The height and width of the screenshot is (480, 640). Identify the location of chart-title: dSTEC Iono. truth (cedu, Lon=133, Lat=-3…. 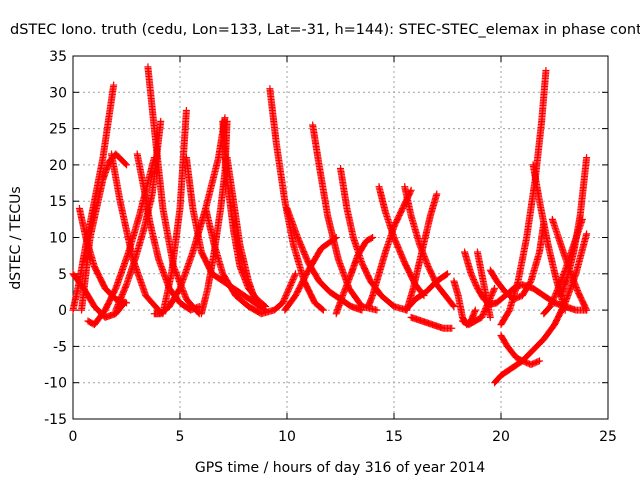
(325, 30).